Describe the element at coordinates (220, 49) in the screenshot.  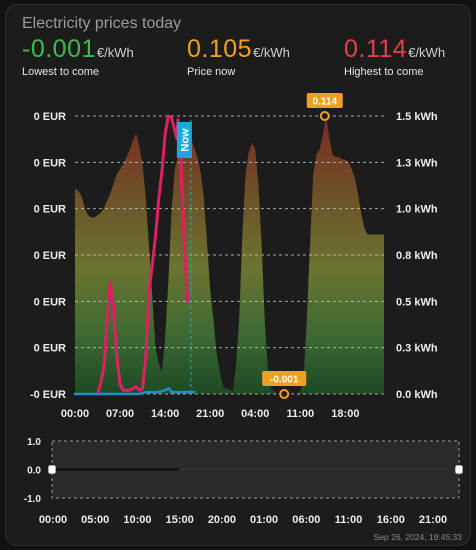
I see `current-price-value: 0.105` at that location.